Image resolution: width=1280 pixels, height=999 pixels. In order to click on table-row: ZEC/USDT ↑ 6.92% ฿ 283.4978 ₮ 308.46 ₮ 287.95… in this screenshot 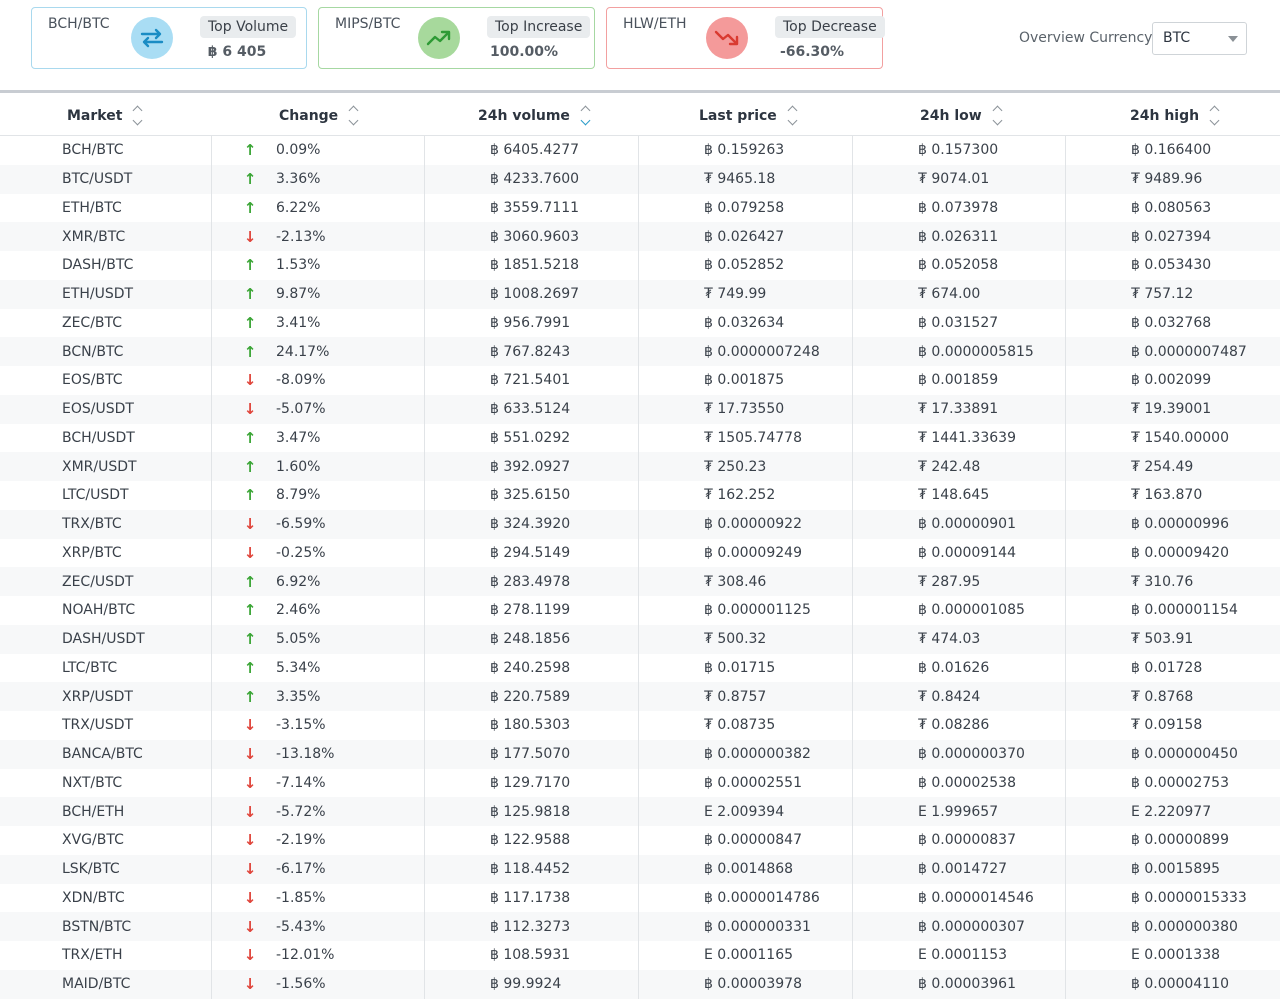, I will do `click(640, 581)`.